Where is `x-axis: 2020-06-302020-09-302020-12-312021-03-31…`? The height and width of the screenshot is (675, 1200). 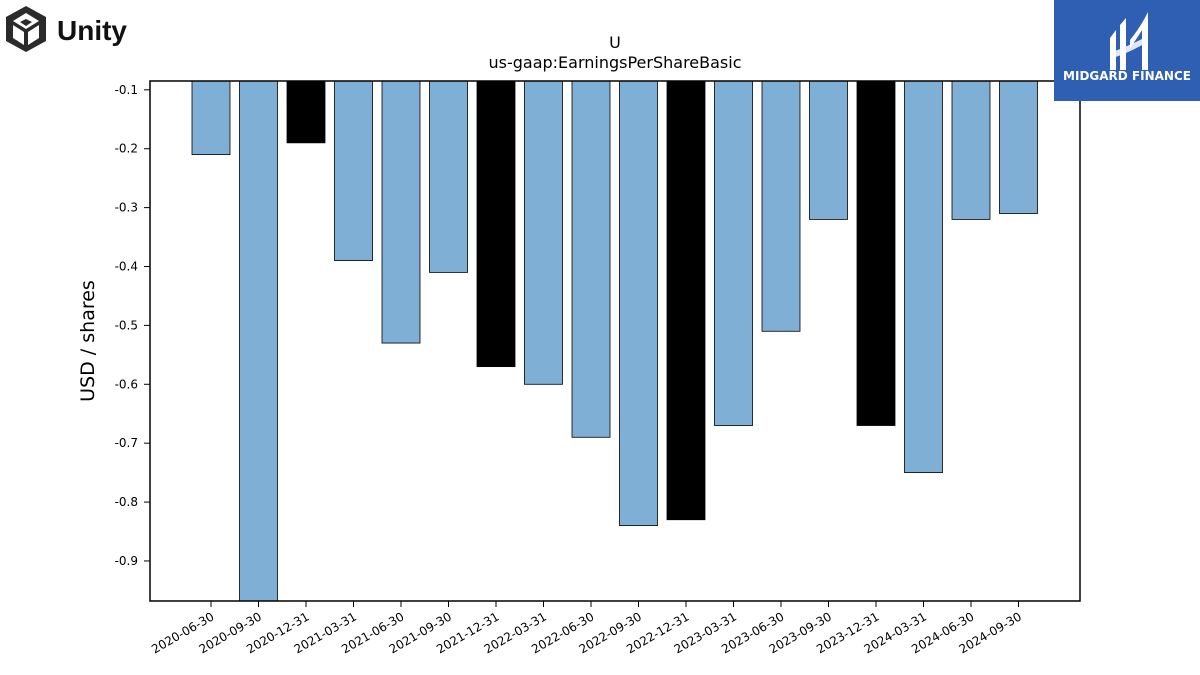
x-axis: 2020-06-302020-09-302020-12-312021-03-31… is located at coordinates (586, 628).